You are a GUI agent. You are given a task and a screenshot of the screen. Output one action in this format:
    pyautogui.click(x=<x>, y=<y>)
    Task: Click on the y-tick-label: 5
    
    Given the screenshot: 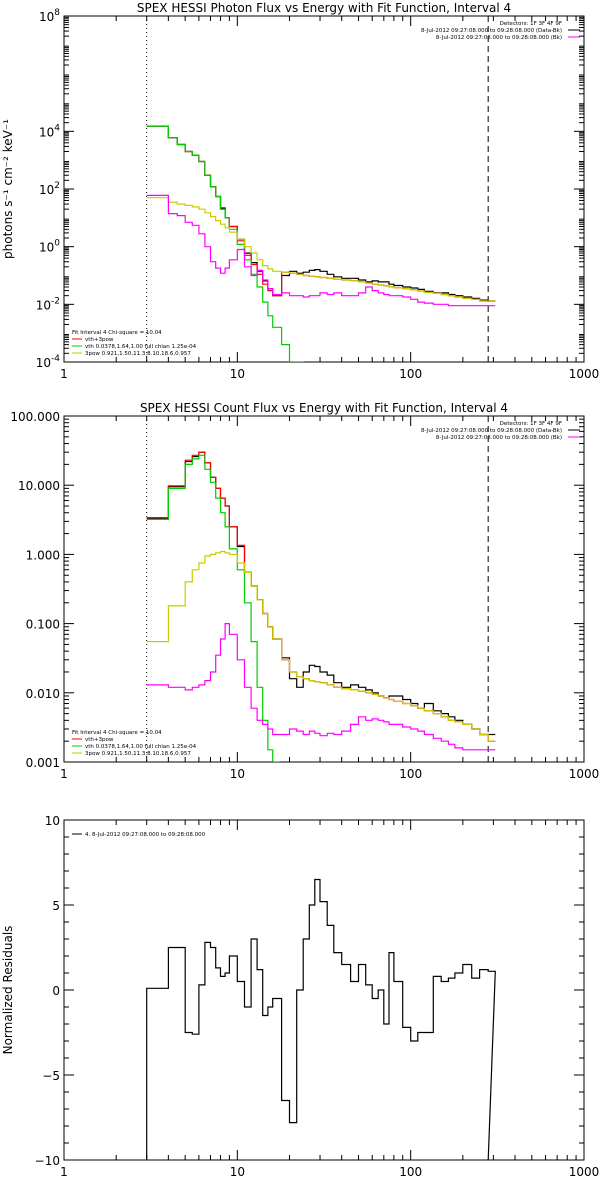 What is the action you would take?
    pyautogui.click(x=56, y=906)
    